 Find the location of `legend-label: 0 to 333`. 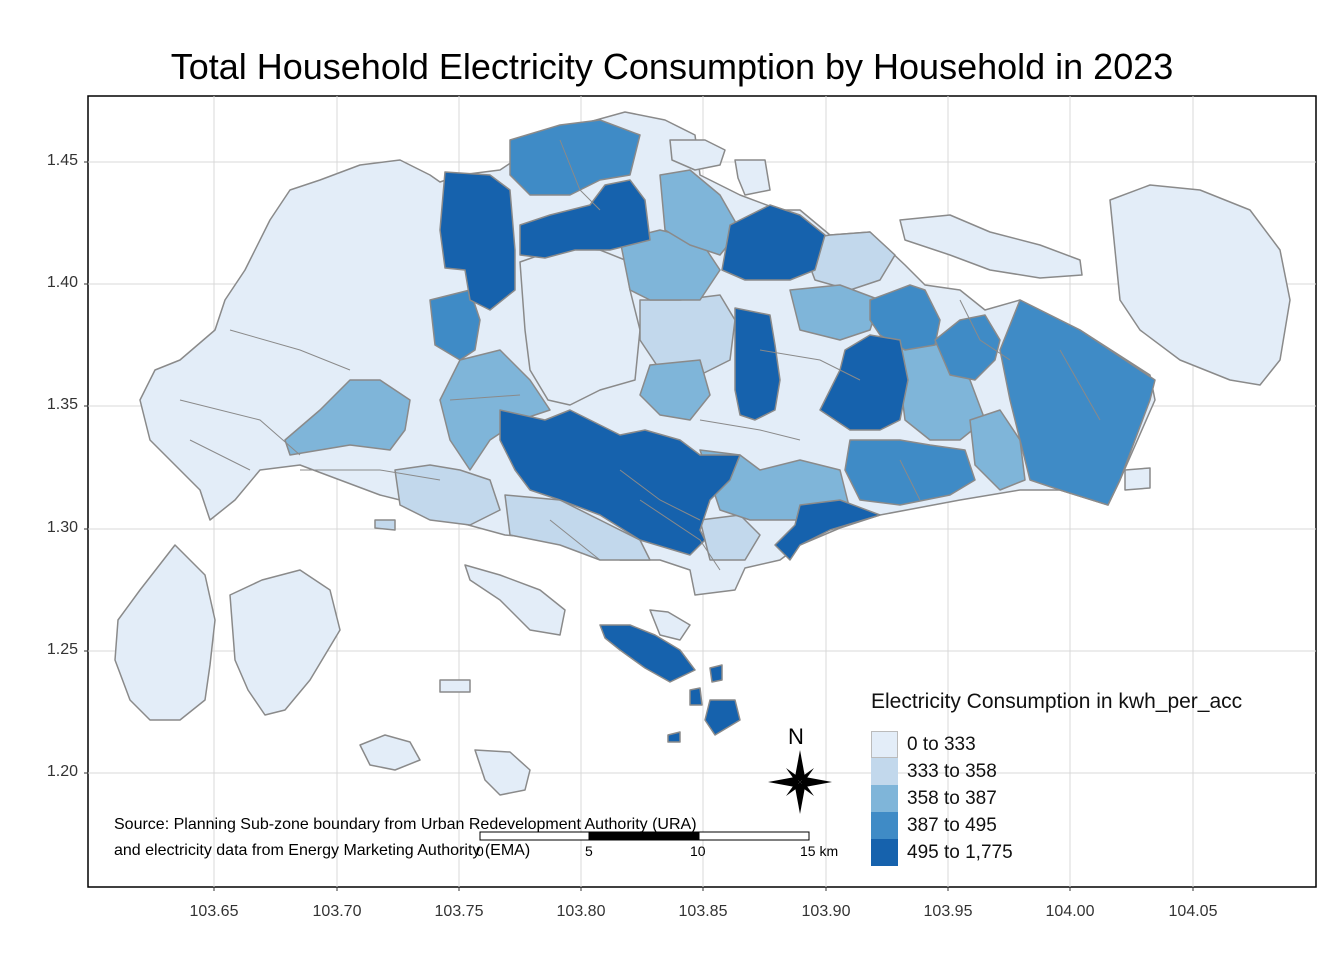

legend-label: 0 to 333 is located at coordinates (941, 744).